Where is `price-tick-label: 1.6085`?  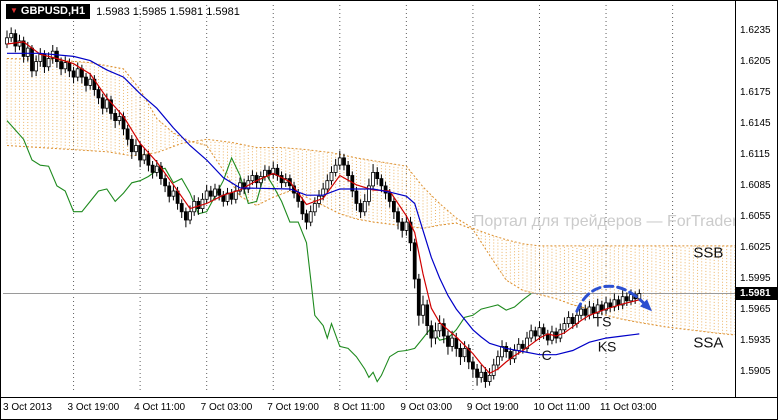 price-tick-label: 1.6085 is located at coordinates (755, 185).